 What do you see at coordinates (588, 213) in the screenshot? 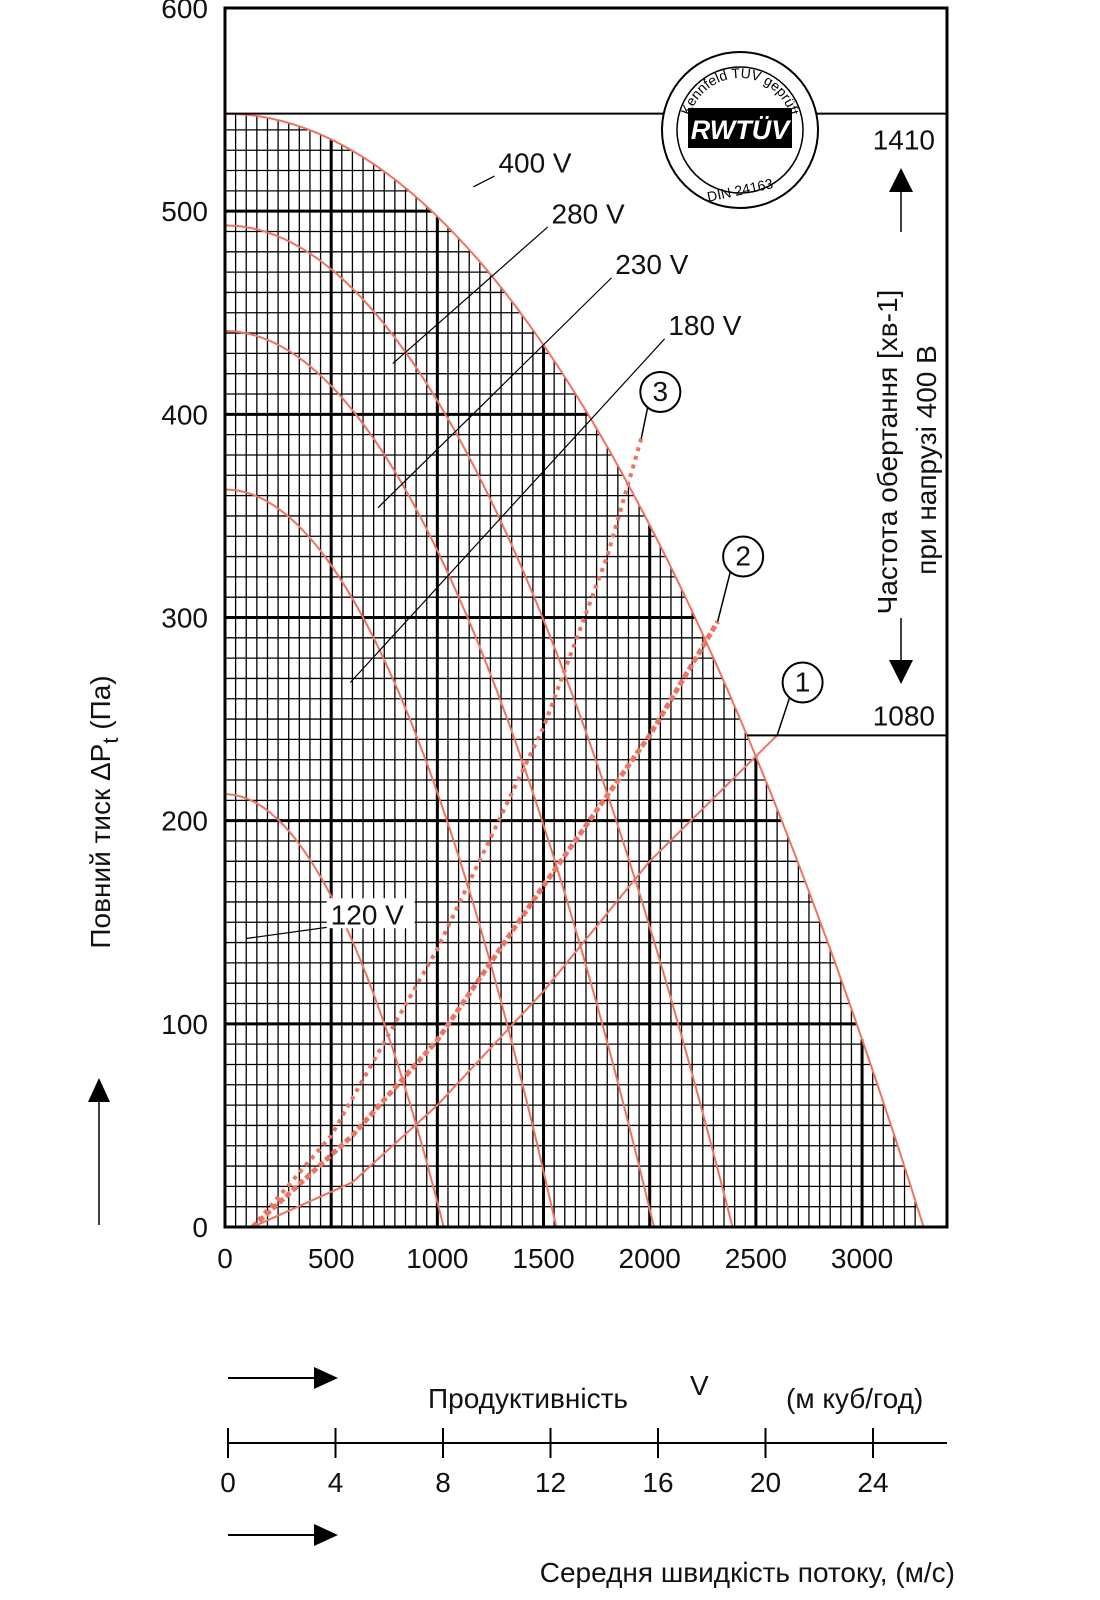
I see `voltage-label: 280 V` at bounding box center [588, 213].